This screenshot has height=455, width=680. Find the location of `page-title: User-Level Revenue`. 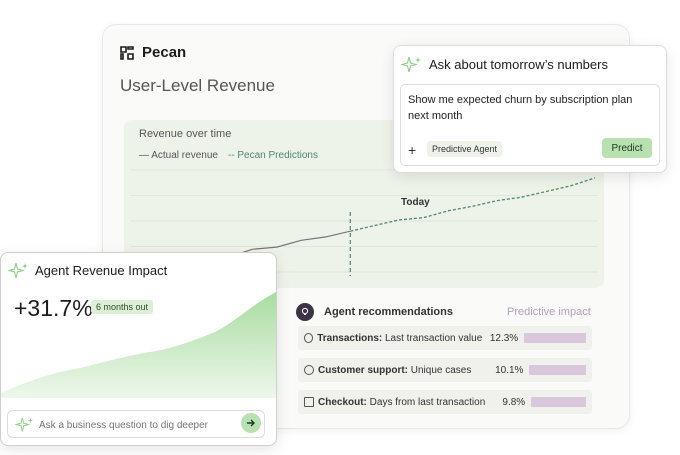

page-title: User-Level Revenue is located at coordinates (197, 85).